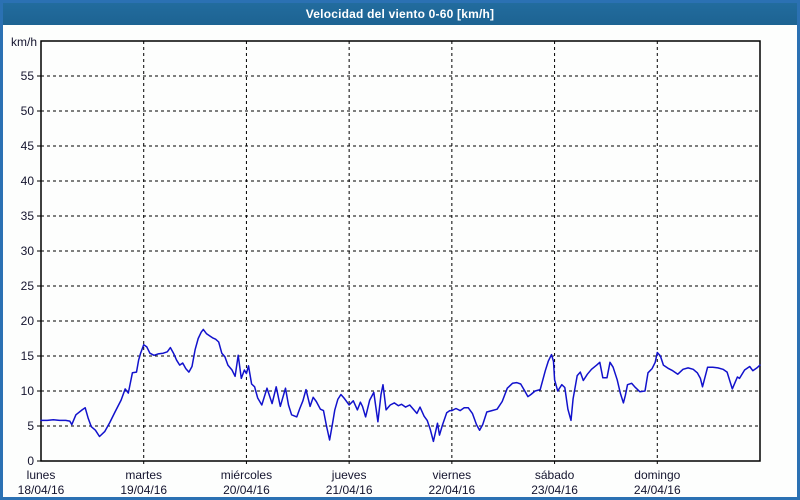 The height and width of the screenshot is (500, 800). Describe the element at coordinates (30, 426) in the screenshot. I see `y-tick-label: 5` at that location.